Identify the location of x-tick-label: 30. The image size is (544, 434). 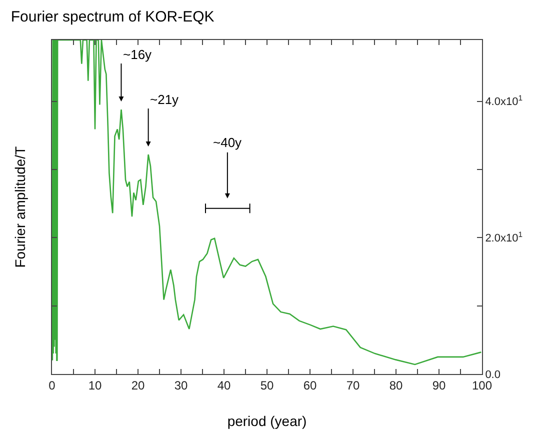
(181, 385).